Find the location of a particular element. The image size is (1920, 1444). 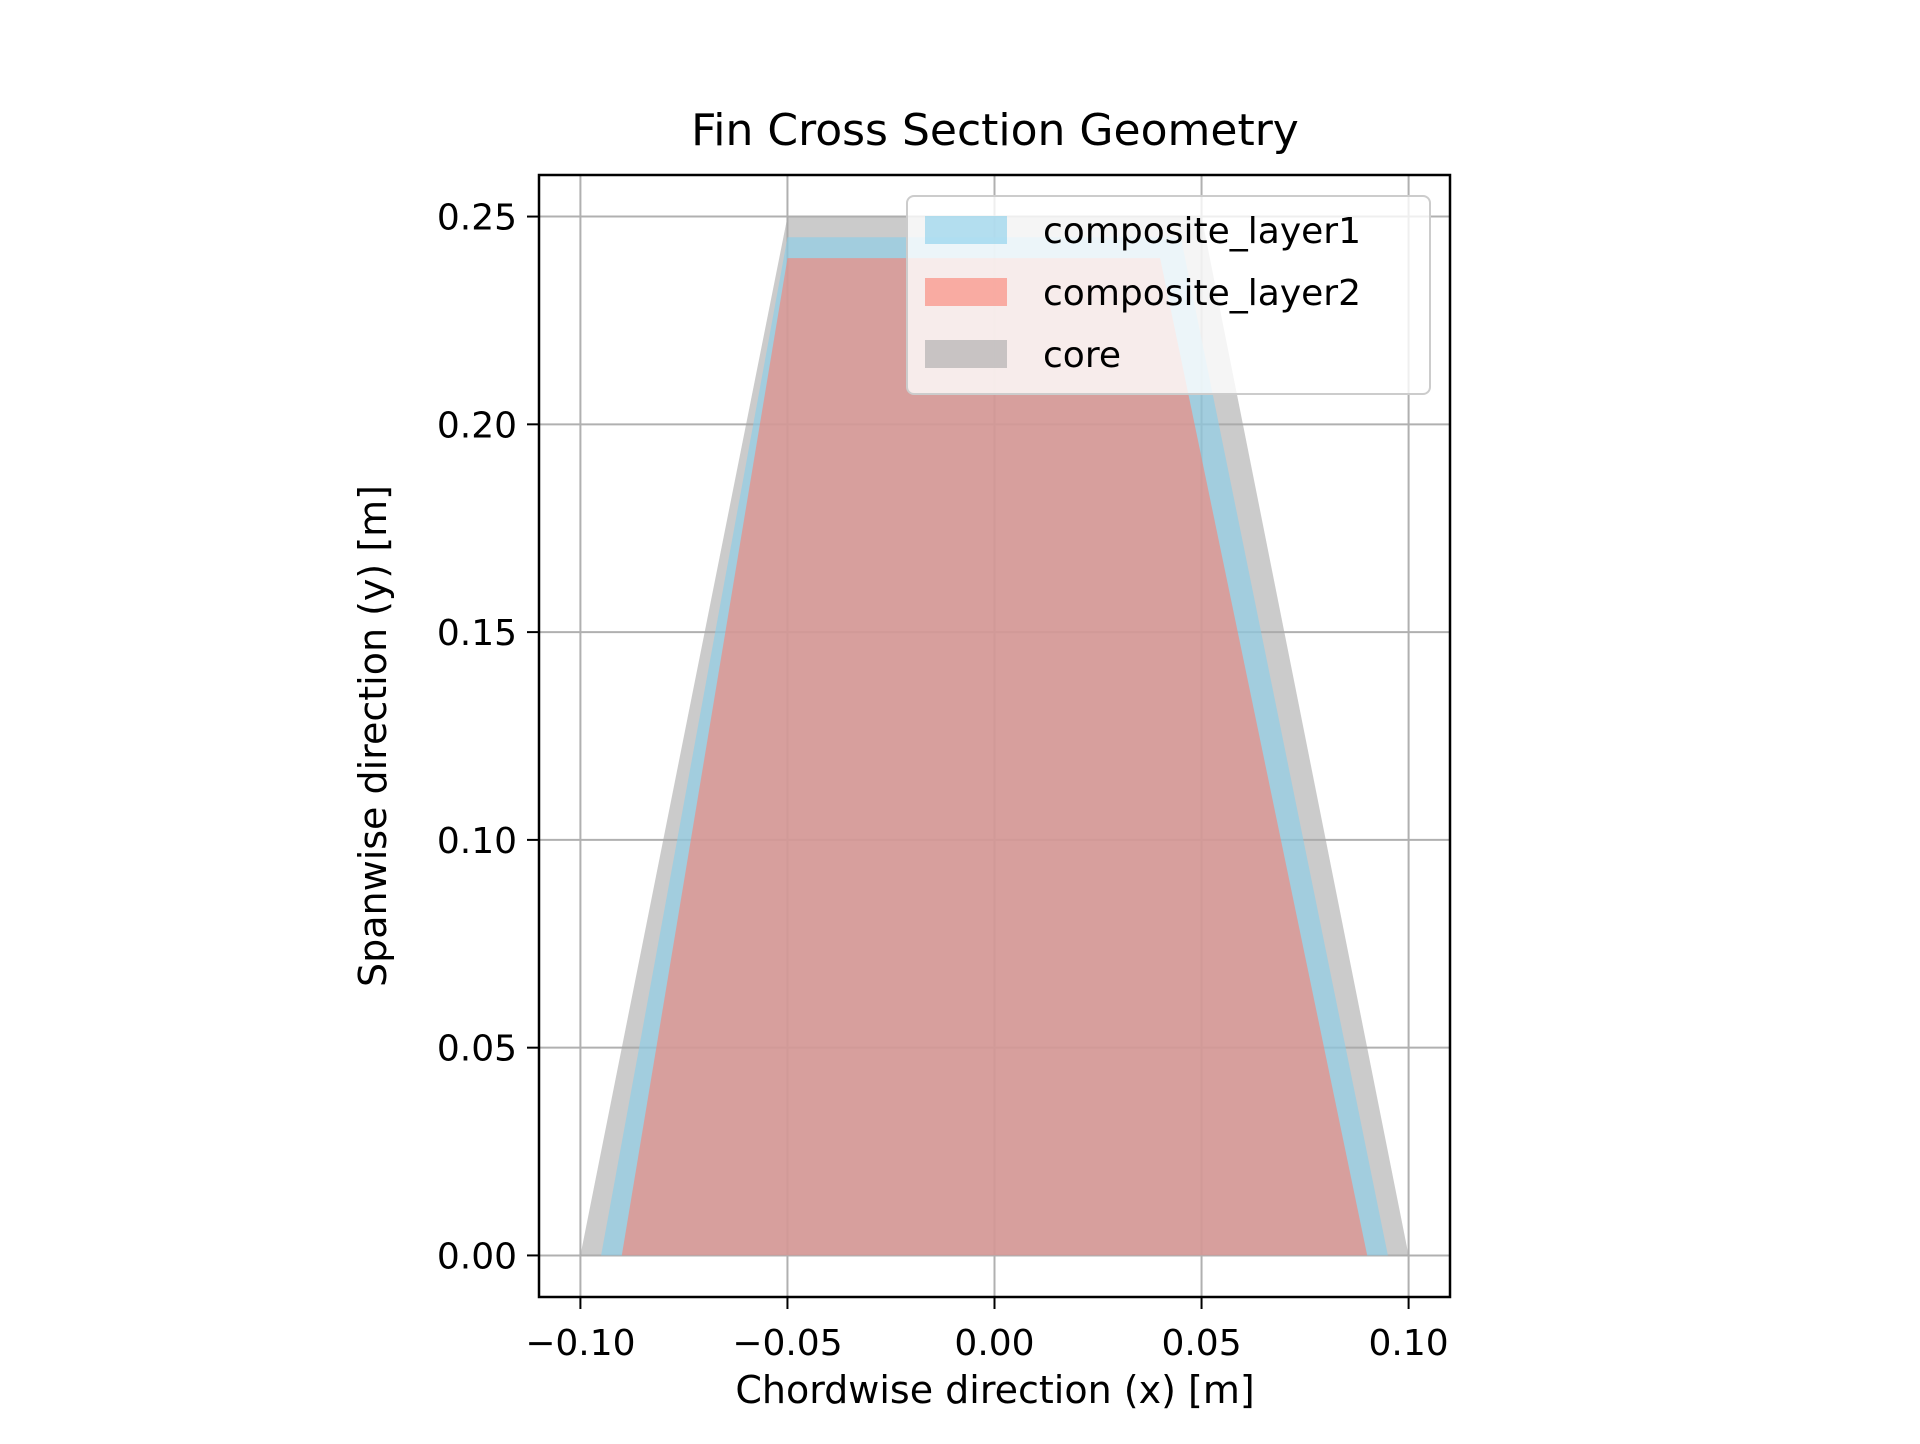

legend-label: composite_layer1 is located at coordinates (1202, 231).